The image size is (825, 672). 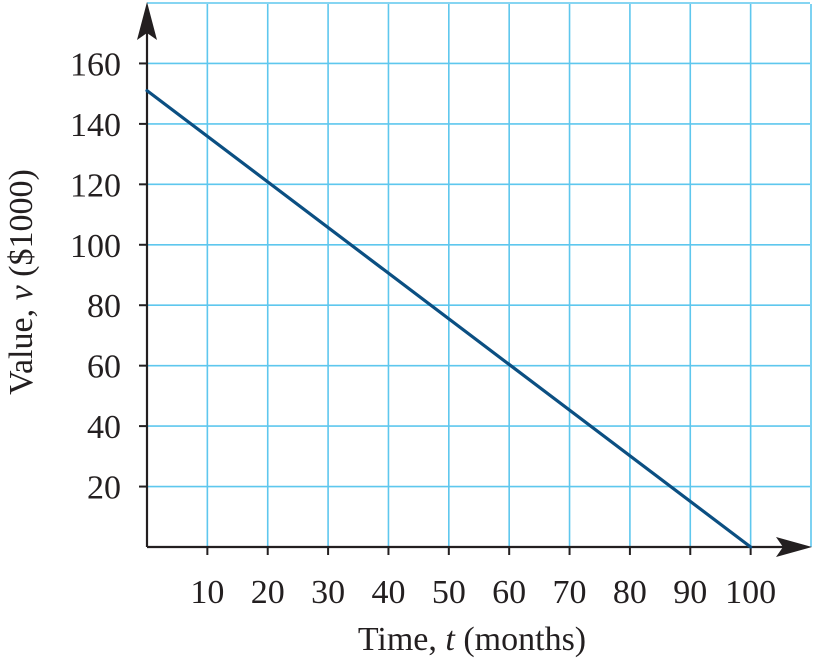 I want to click on y-axis-title-variable: v, so click(x=21, y=292).